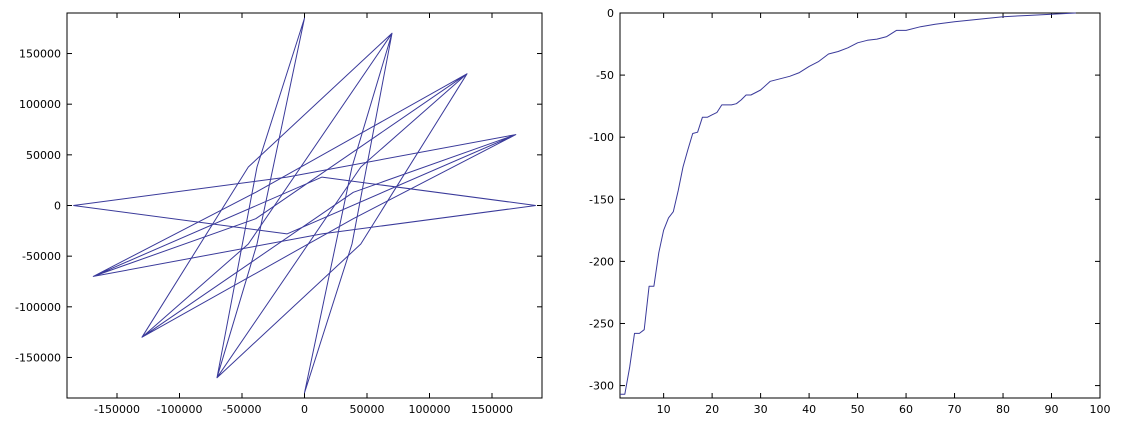 The width and height of the screenshot is (1126, 421). Describe the element at coordinates (906, 409) in the screenshot. I see `x-tick-label: 60` at that location.